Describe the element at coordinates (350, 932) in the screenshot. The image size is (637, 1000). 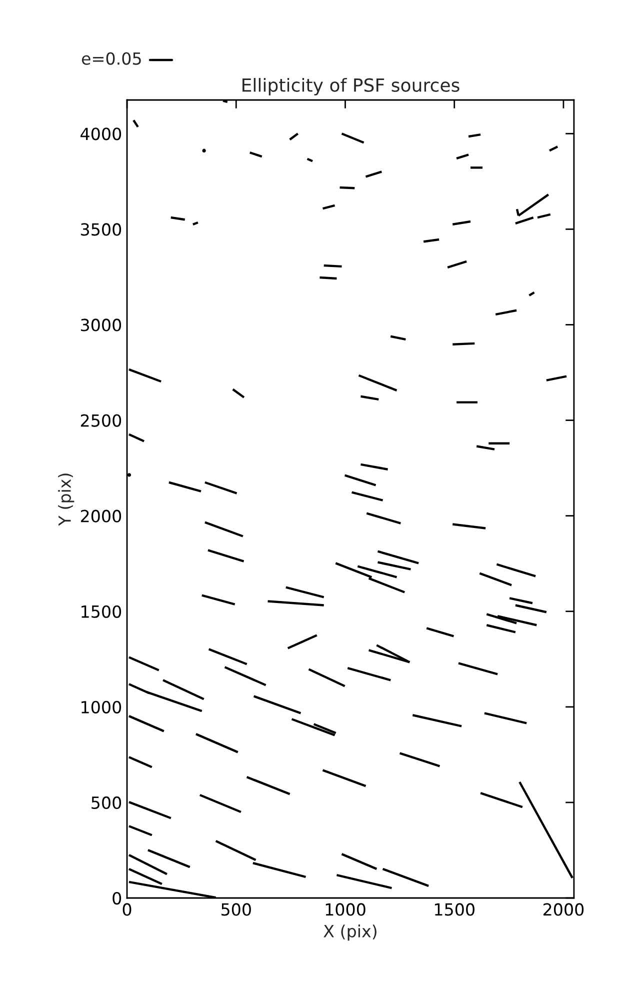
I see `x-axis-title: X (pix)` at that location.